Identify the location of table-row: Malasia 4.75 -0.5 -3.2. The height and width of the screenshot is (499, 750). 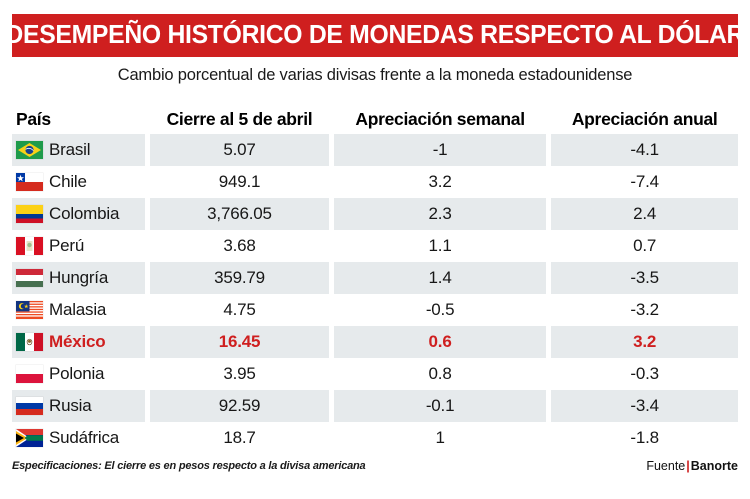
(375, 310).